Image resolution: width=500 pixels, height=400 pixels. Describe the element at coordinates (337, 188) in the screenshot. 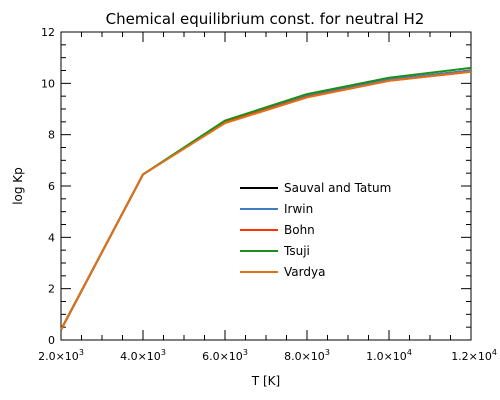

I see `legend-label: Sauval and Tatum` at that location.